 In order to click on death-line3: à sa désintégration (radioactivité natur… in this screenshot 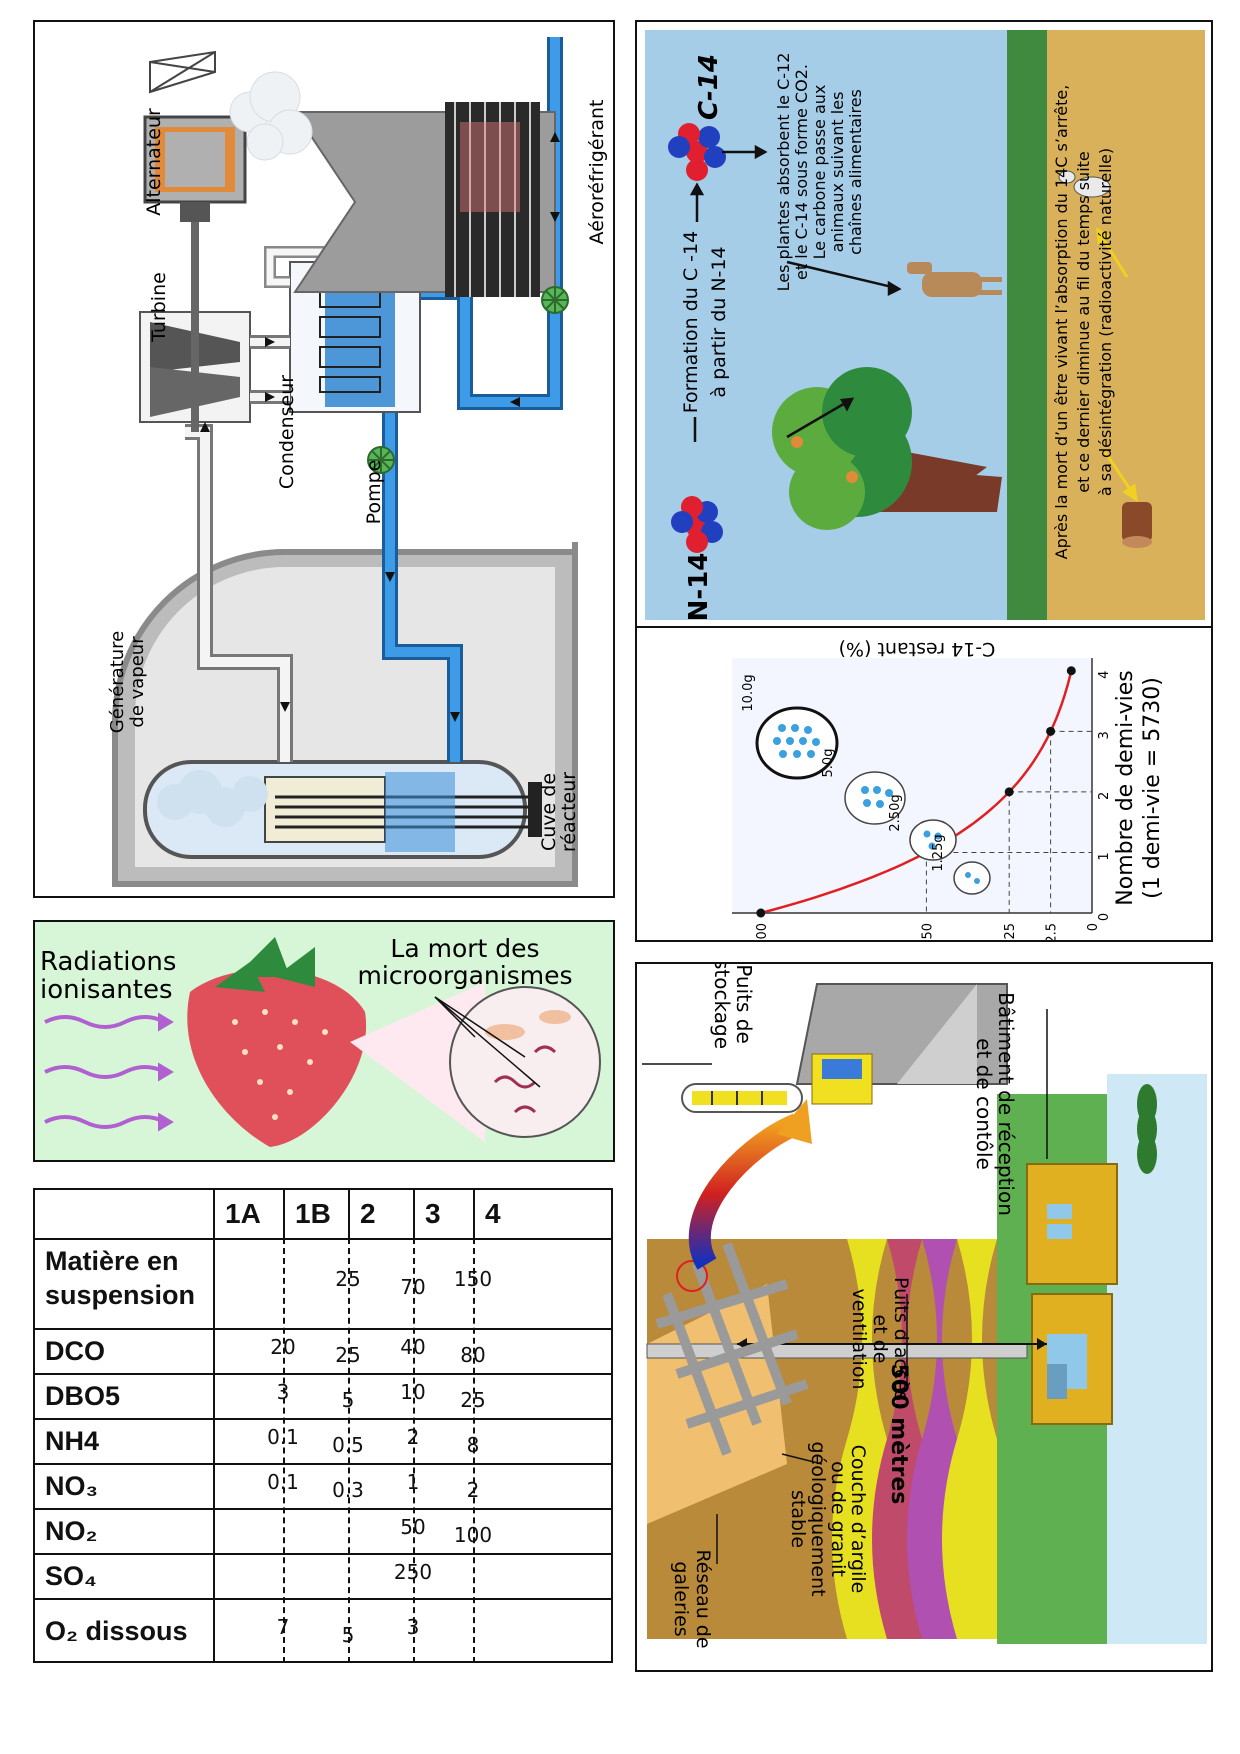, I will do `click(1105, 322)`.